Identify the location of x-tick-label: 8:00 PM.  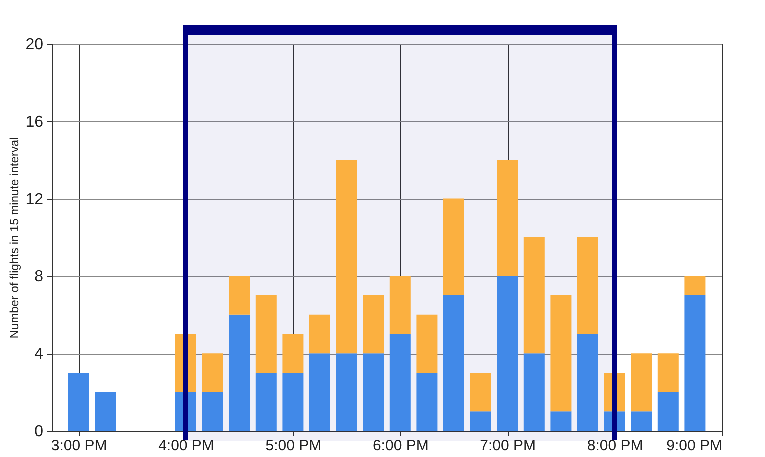
(615, 446).